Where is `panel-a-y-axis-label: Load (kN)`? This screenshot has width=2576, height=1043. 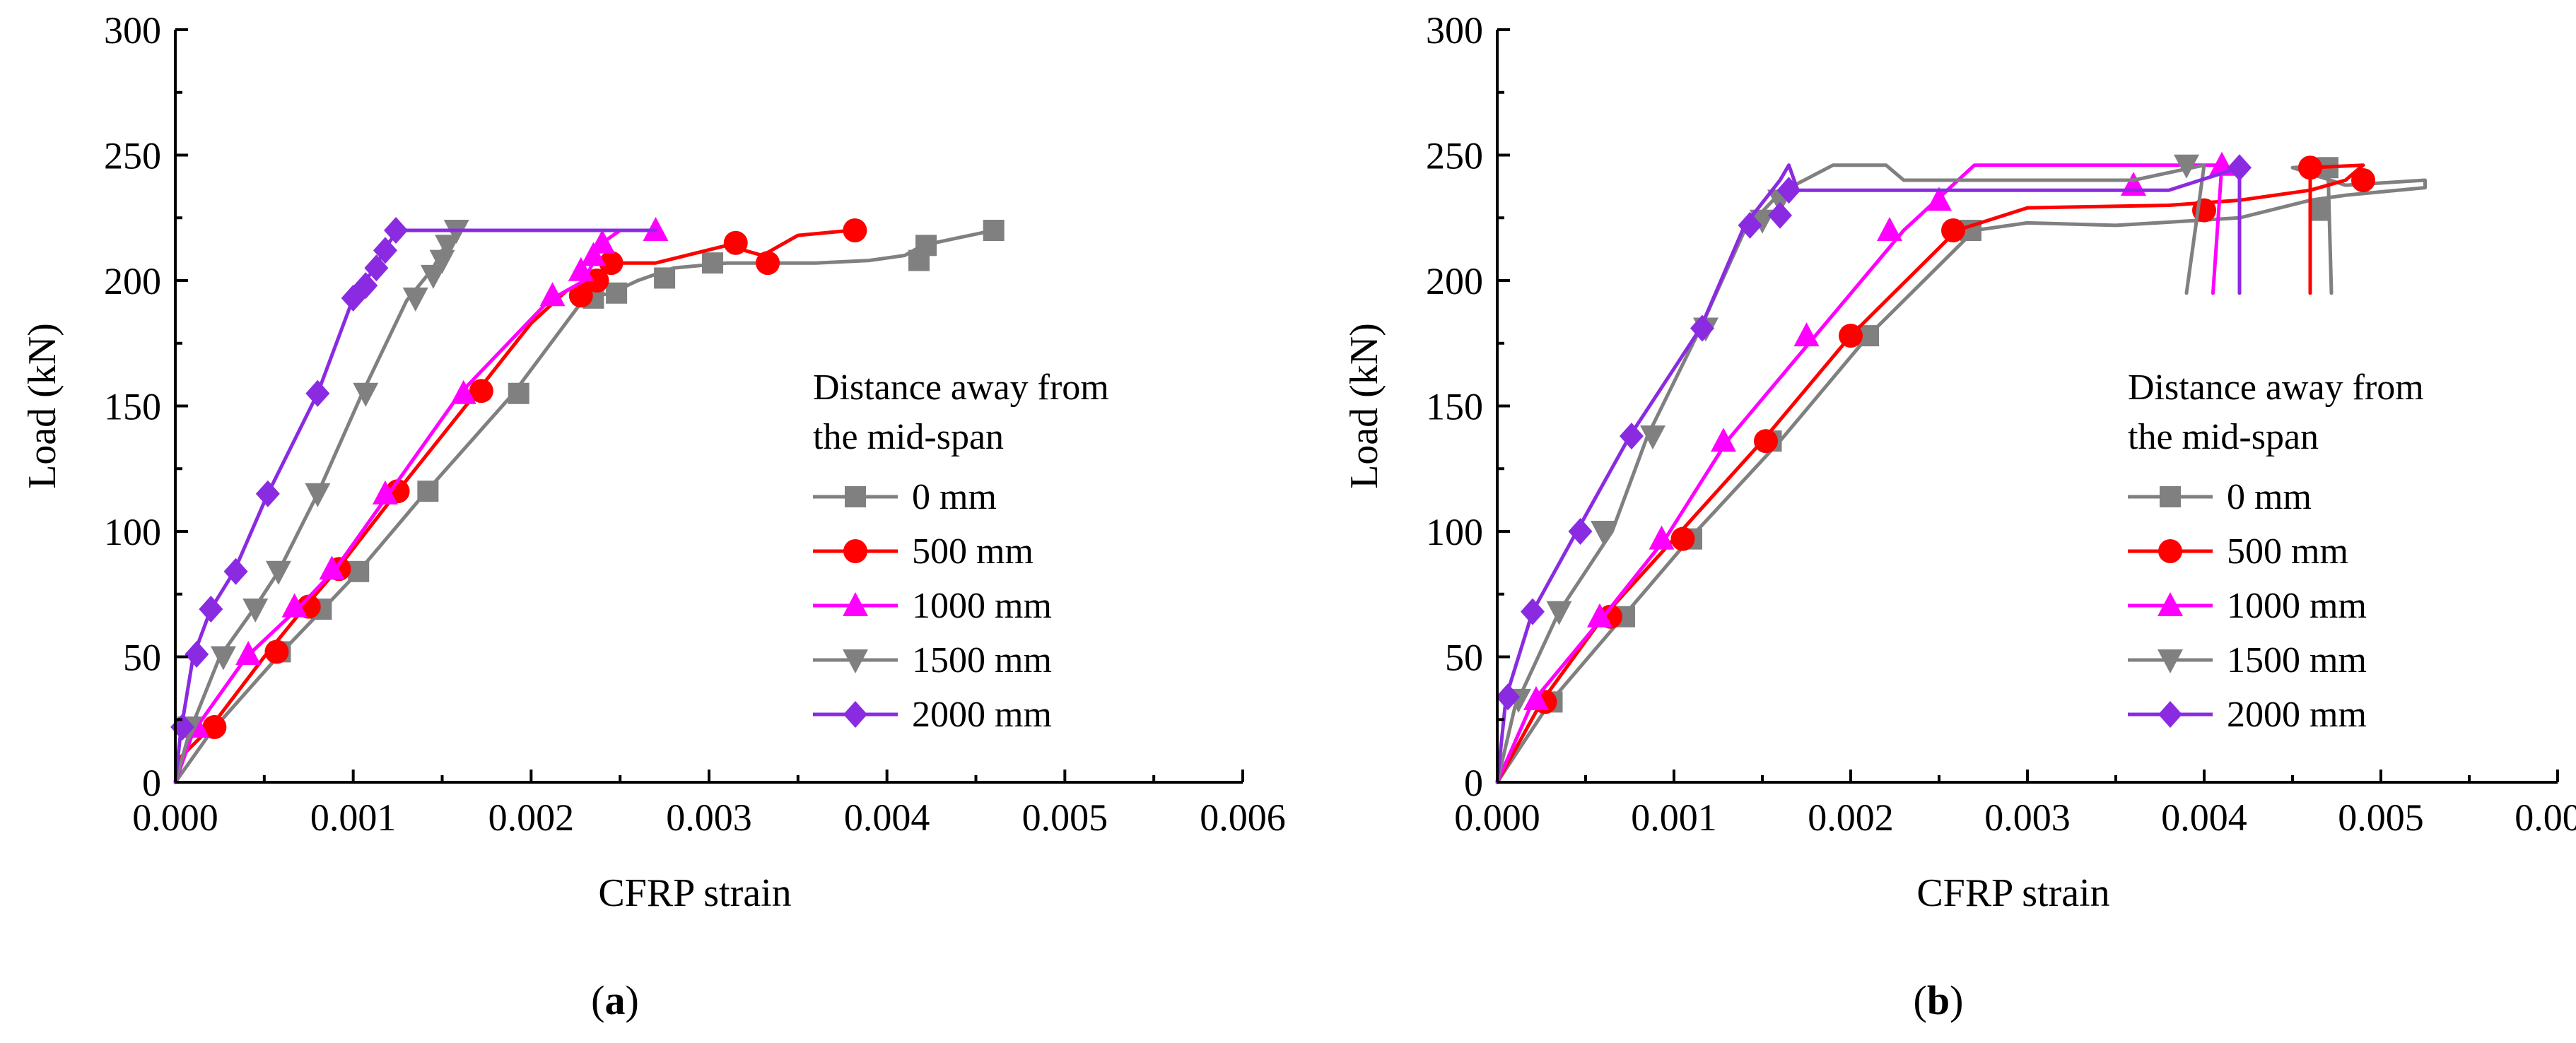 panel-a-y-axis-label: Load (kN) is located at coordinates (43, 406).